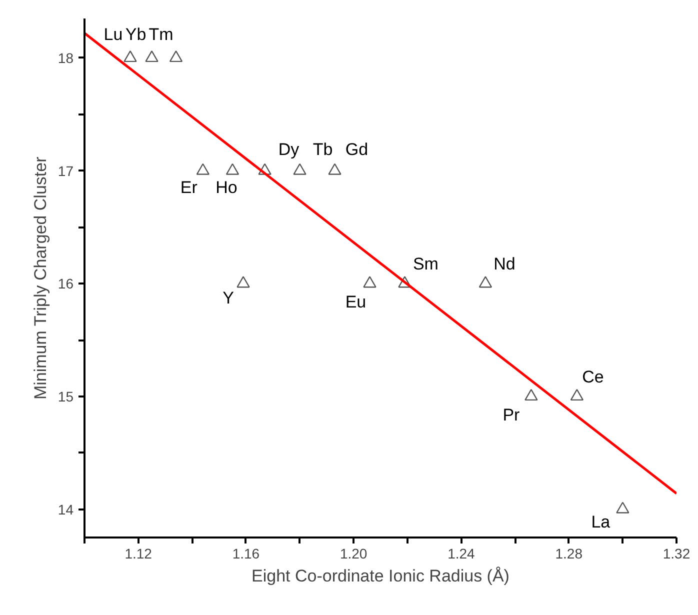 This screenshot has width=698, height=615. What do you see at coordinates (355, 302) in the screenshot?
I see `annotation: Eu` at bounding box center [355, 302].